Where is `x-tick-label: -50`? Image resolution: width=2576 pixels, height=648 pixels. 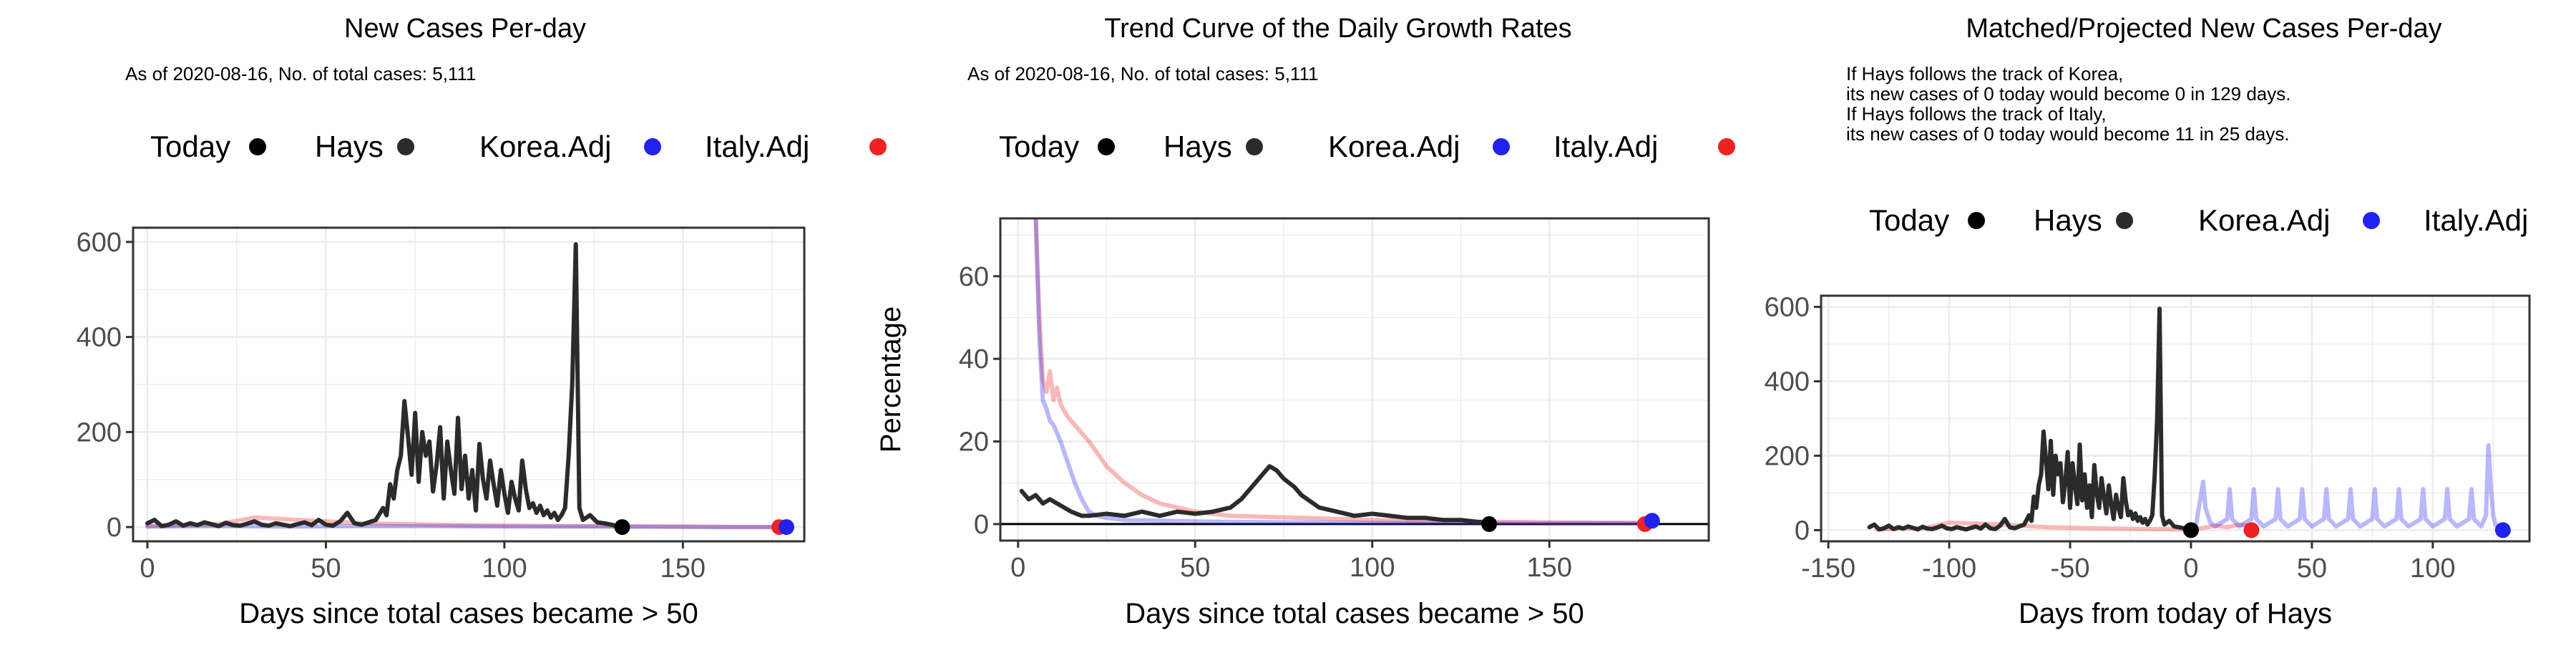
x-tick-label: -50 is located at coordinates (2070, 569).